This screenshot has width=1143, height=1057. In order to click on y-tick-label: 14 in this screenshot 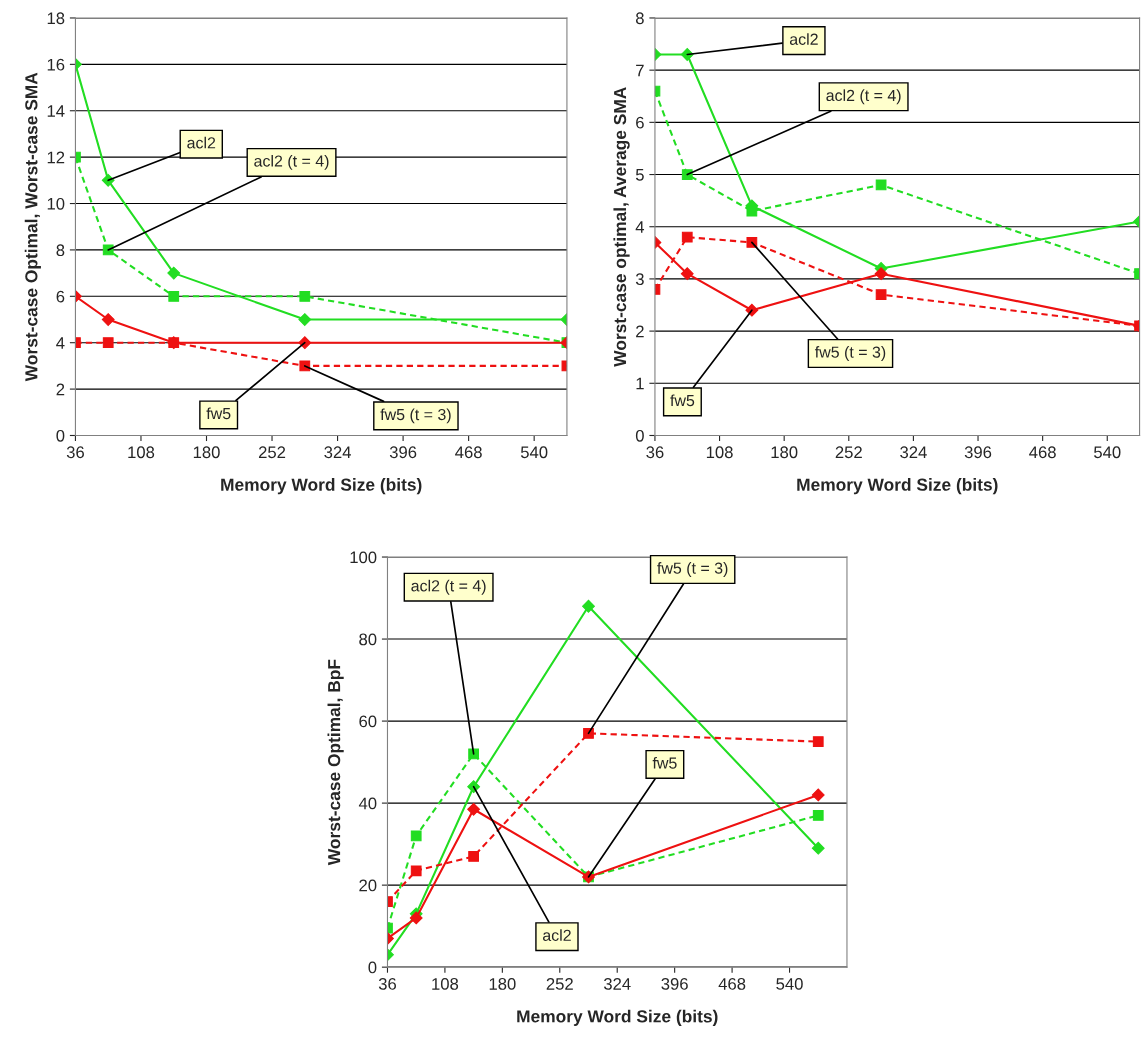, I will do `click(56, 111)`.